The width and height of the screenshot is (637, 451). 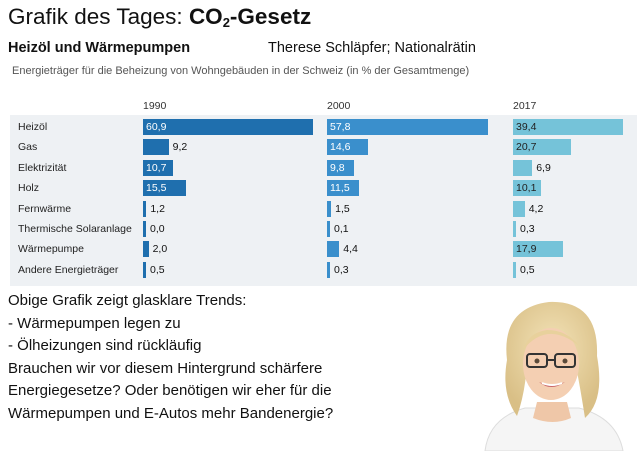 I want to click on title-suffix: -Gesetz, so click(x=270, y=16).